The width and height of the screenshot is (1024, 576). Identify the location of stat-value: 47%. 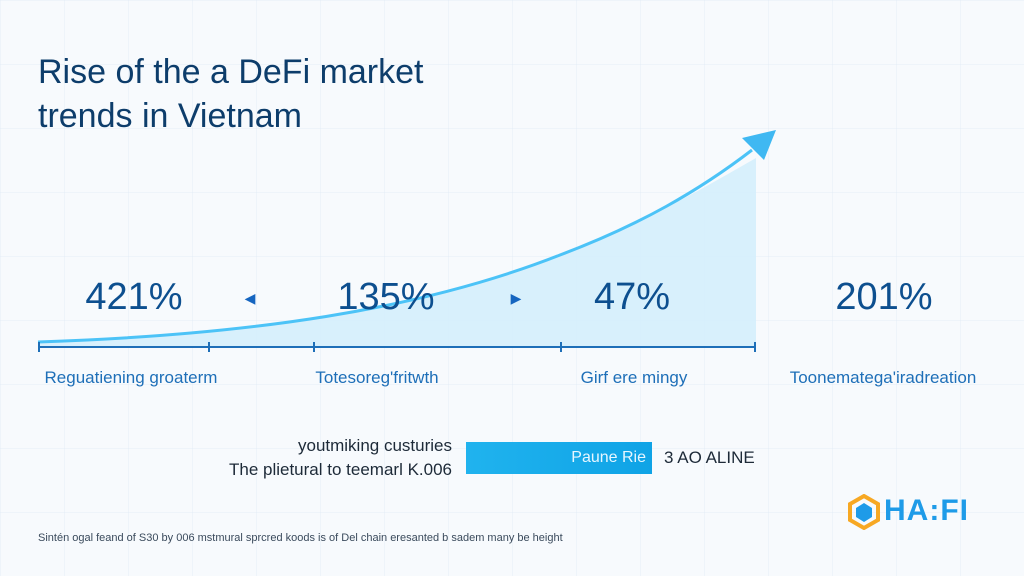
(632, 297).